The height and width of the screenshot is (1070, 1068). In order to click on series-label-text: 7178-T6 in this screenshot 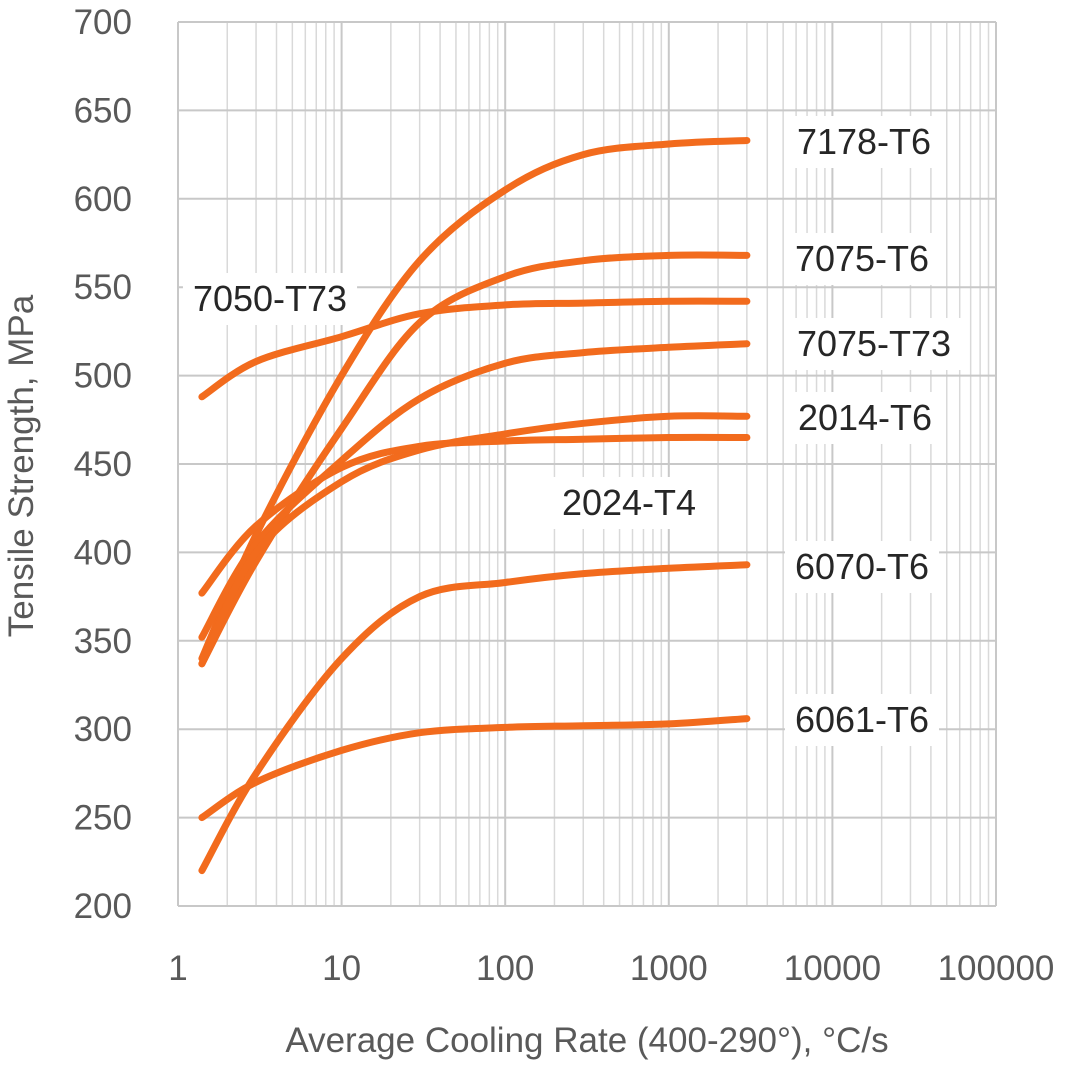, I will do `click(864, 141)`.